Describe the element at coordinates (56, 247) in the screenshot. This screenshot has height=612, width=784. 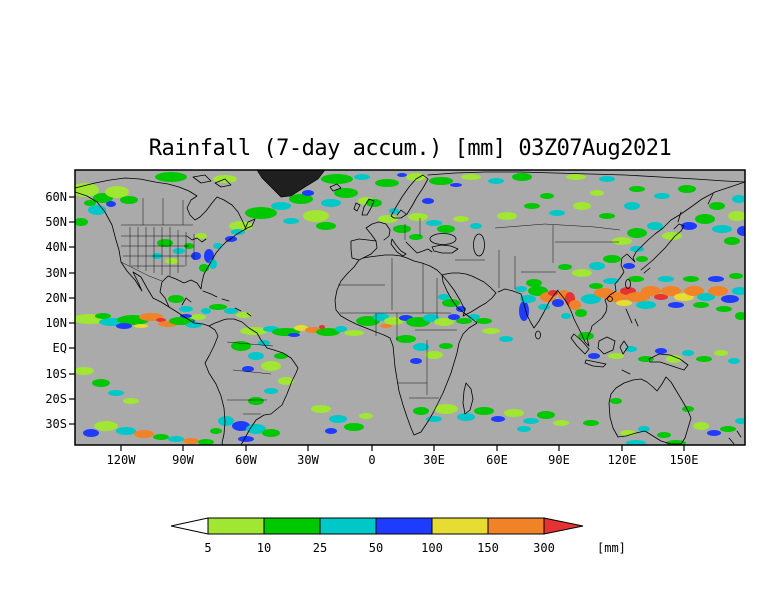
I see `y-tick-label: 40N` at that location.